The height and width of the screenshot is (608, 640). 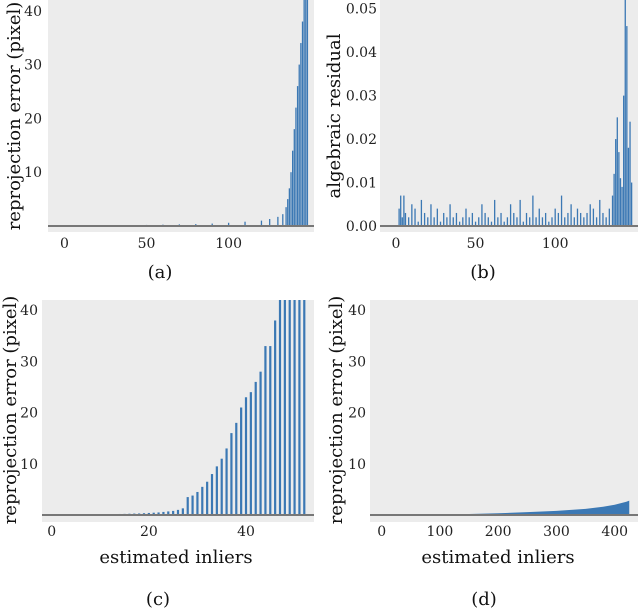 What do you see at coordinates (357, 465) in the screenshot?
I see `y-tick-label: 10` at bounding box center [357, 465].